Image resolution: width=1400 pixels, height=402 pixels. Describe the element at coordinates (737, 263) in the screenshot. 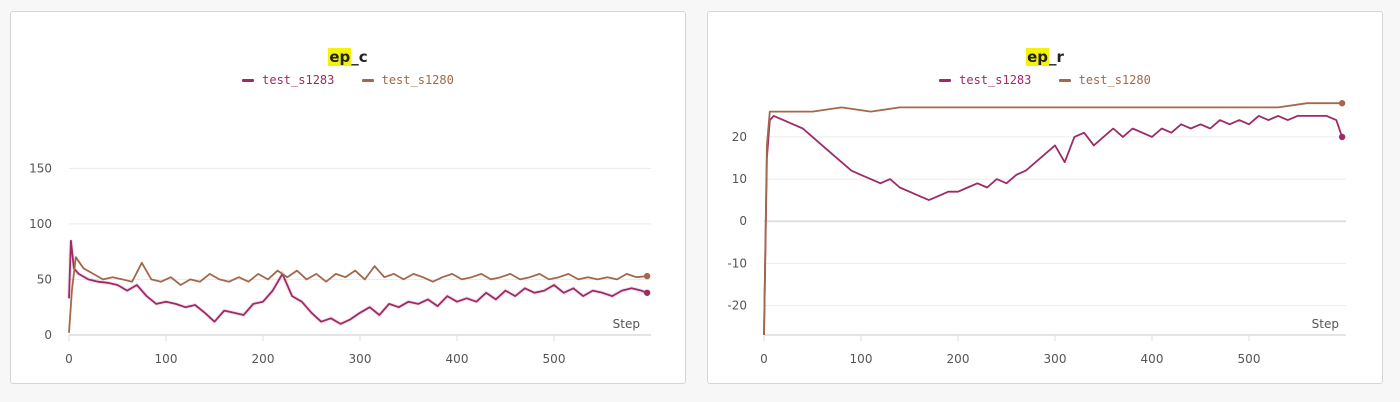

I see `y-tick-label: -10` at that location.